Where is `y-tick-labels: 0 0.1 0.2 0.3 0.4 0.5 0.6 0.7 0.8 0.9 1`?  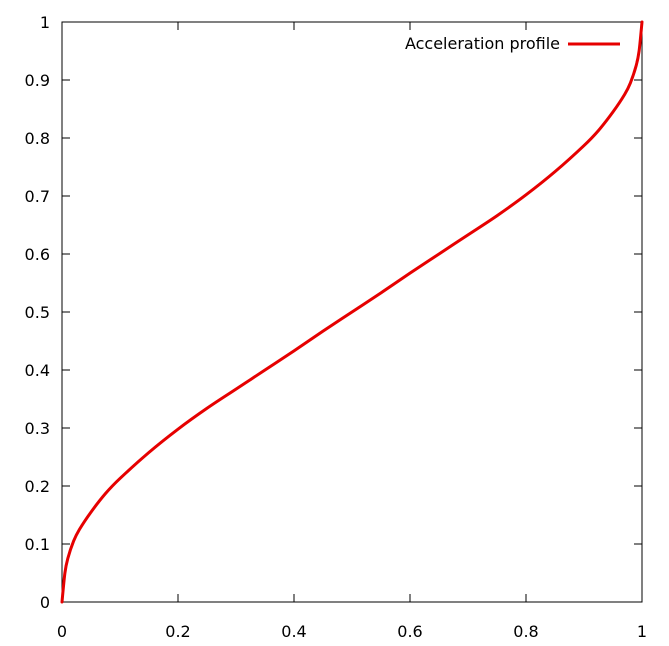
y-tick-labels: 0 0.1 0.2 0.3 0.4 0.5 0.6 0.7 0.8 0.9 1 is located at coordinates (37, 312).